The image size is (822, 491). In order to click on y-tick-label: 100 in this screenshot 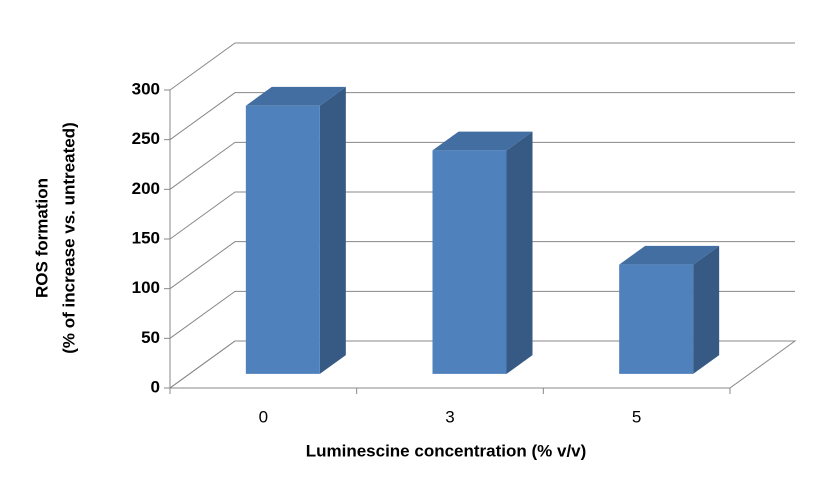, I will do `click(146, 287)`.